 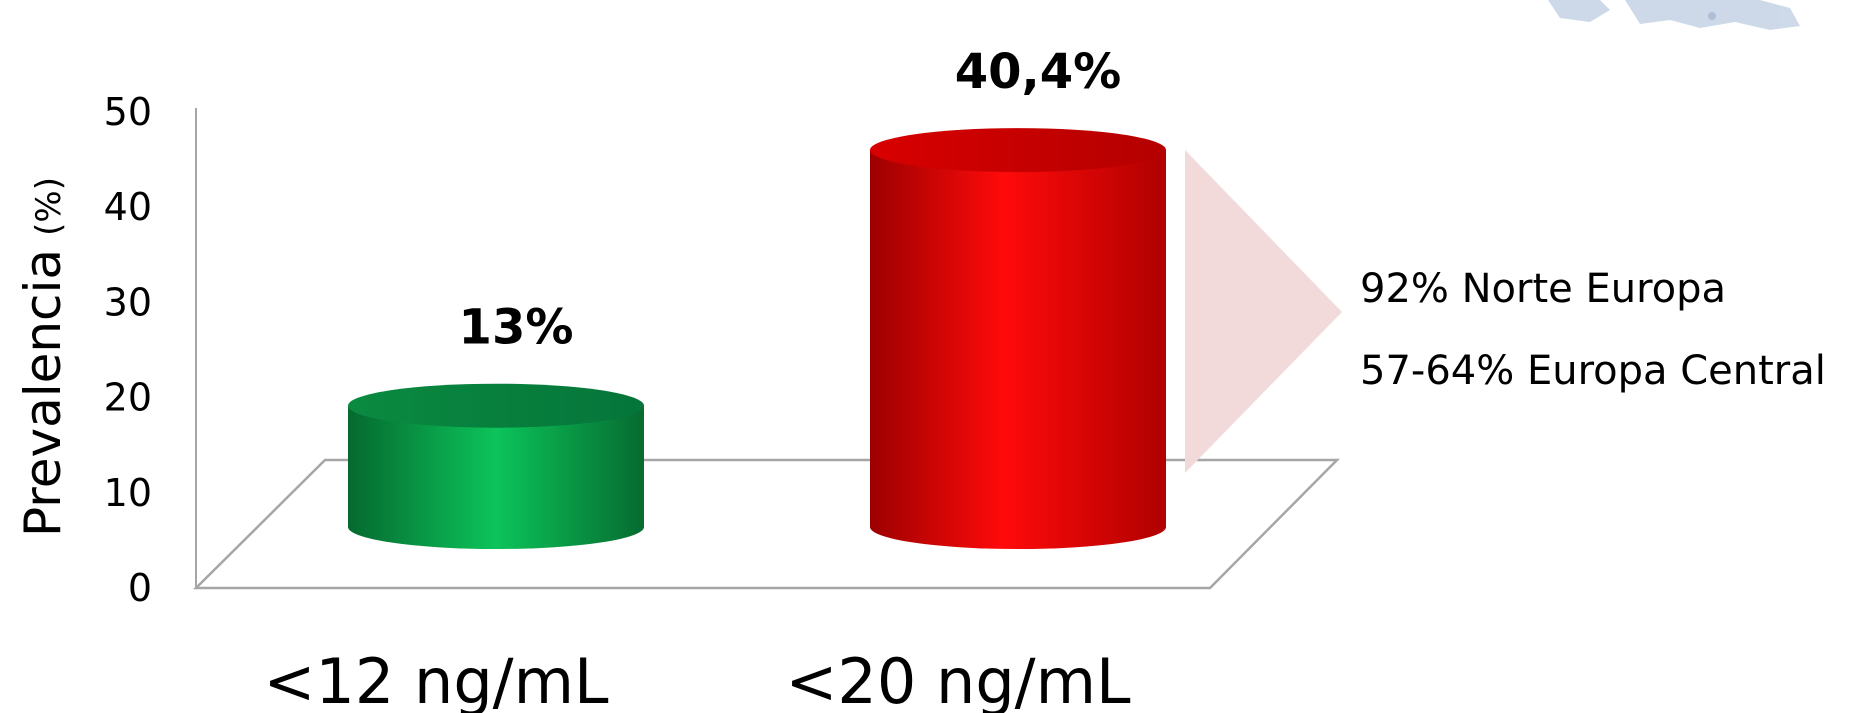 I want to click on y-axis-label-main: Prevalencia, so click(x=43, y=393).